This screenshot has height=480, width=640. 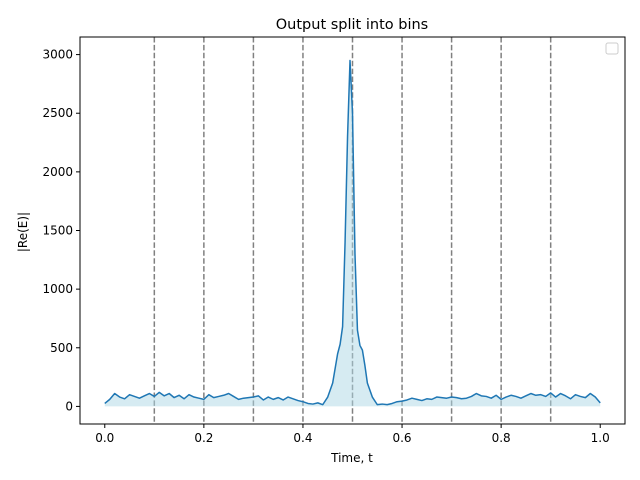 What do you see at coordinates (302, 438) in the screenshot?
I see `x-tick-label: 0.4` at bounding box center [302, 438].